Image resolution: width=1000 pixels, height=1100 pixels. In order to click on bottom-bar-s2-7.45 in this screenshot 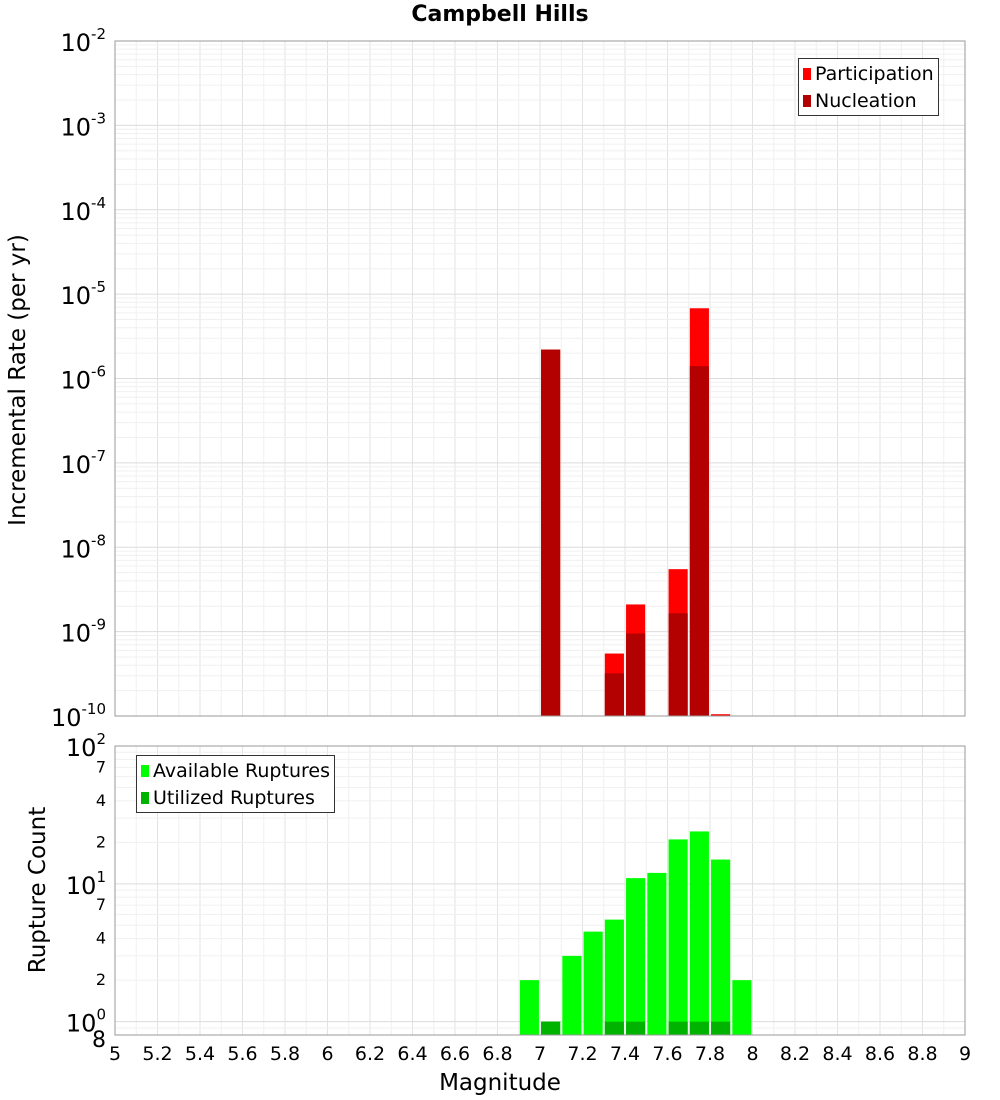, I will do `click(636, 1028)`.